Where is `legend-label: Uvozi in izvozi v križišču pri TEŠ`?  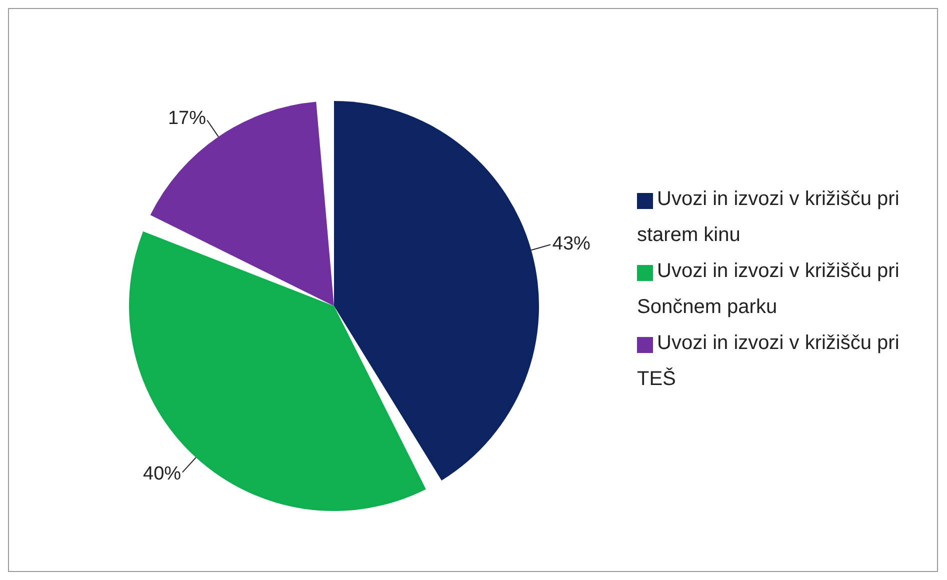
legend-label: Uvozi in izvozi v križišču pri TEŠ is located at coordinates (768, 361).